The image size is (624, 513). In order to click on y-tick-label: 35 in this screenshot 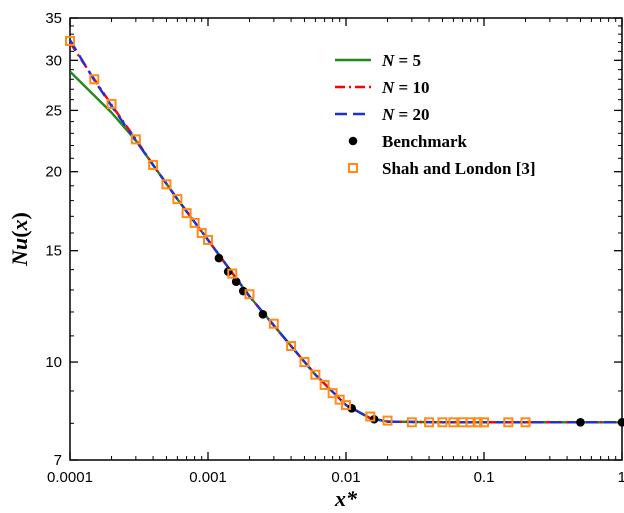, I will do `click(53, 18)`.